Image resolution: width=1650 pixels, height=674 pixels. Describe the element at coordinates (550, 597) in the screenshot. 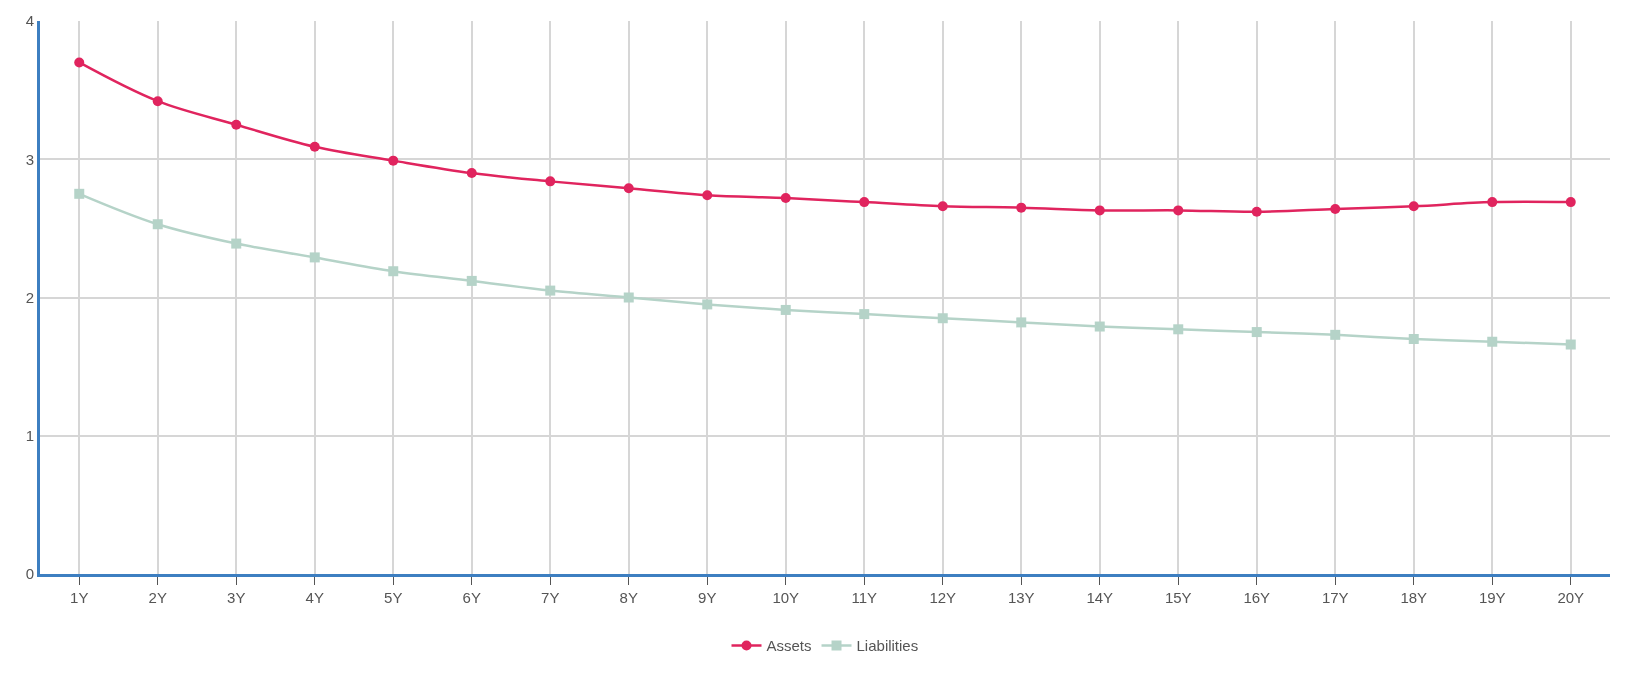

I see `x-tick-label: 7Y` at that location.